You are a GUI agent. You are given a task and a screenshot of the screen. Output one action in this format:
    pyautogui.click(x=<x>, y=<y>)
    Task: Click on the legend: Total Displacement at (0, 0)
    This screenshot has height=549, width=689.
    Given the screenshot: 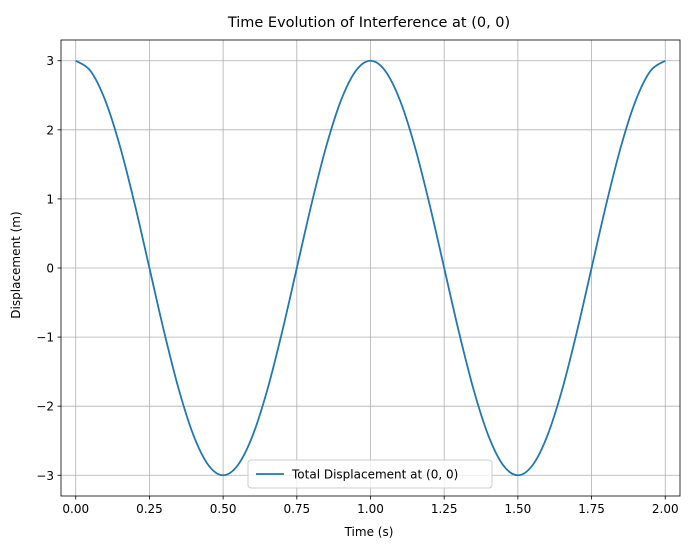 What is the action you would take?
    pyautogui.click(x=370, y=474)
    